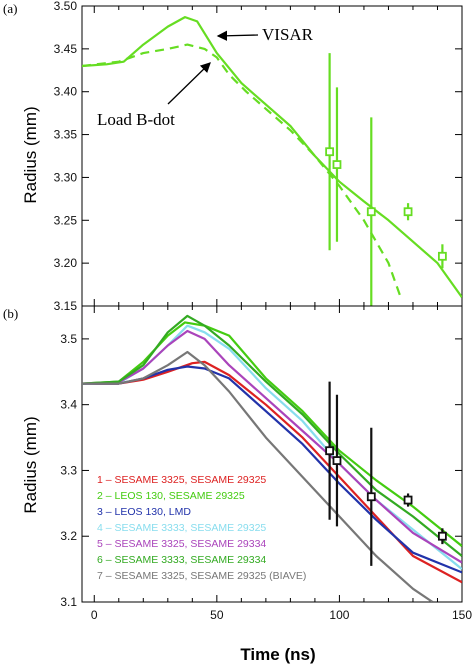  I want to click on panel-b-y-axis-label: Radius (mm), so click(30, 464).